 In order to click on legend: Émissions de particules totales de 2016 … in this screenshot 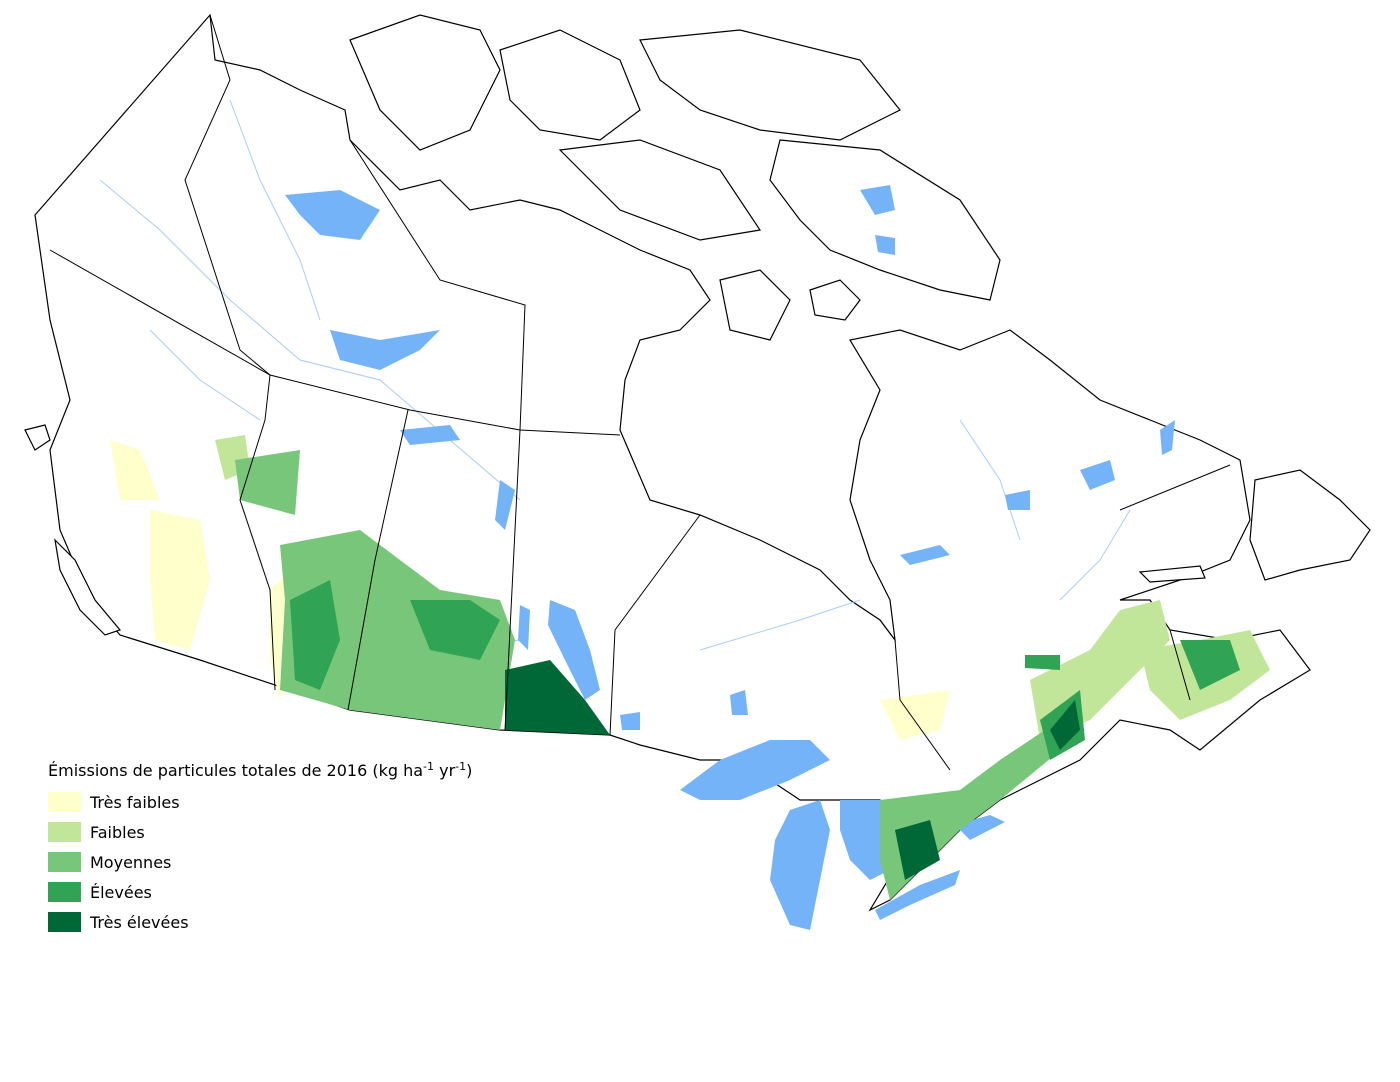, I will do `click(260, 846)`.